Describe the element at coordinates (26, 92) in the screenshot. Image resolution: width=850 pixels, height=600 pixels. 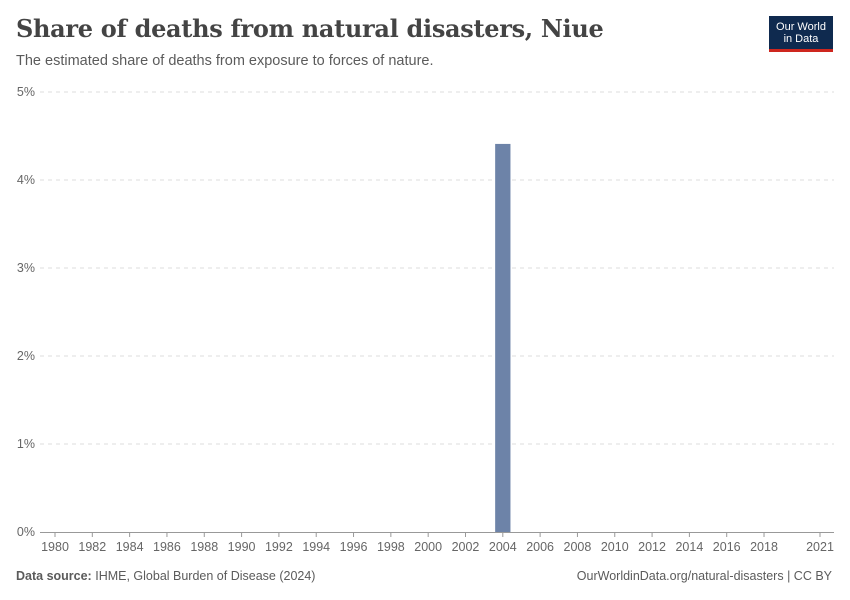
I see `y-tick-label: 5%` at that location.